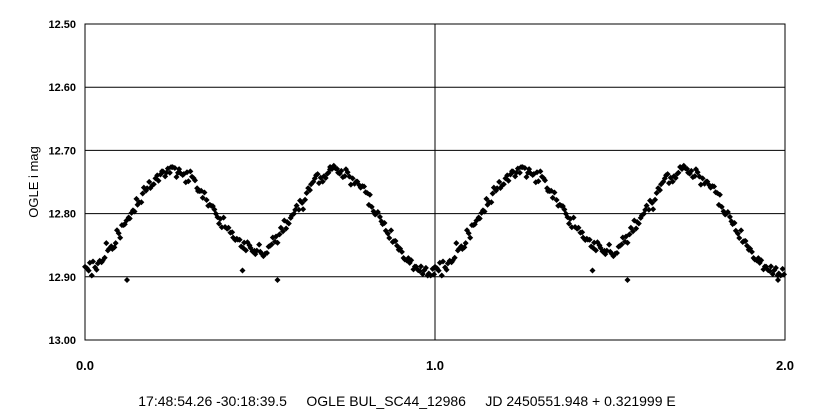  Describe the element at coordinates (62, 341) in the screenshot. I see `y-tick-label: 13.00` at that location.